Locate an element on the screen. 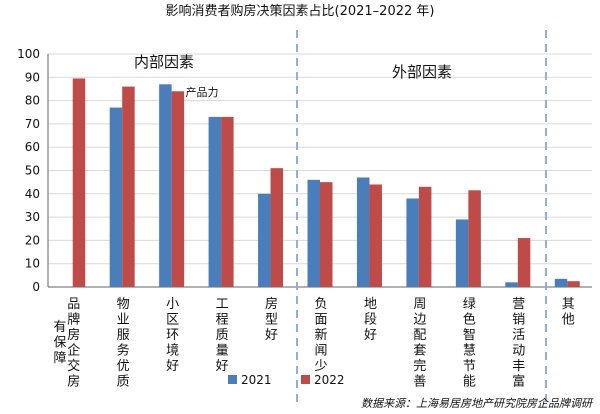 This screenshot has width=600, height=414. x-tick-label: 他 is located at coordinates (568, 320).